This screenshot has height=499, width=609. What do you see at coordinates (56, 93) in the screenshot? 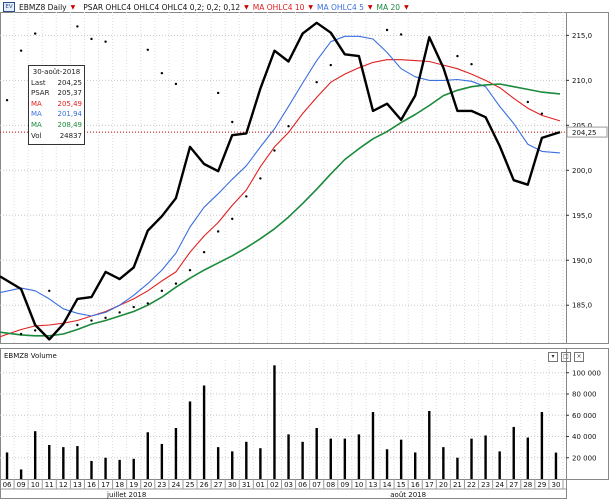
I see `info-row: PSAR 205,37` at bounding box center [56, 93].